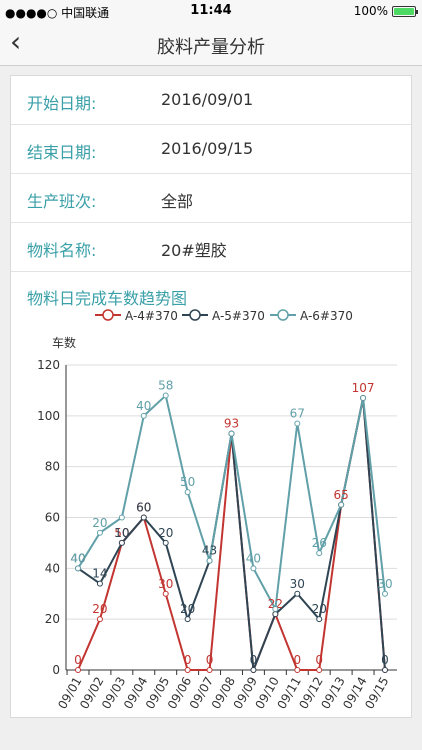 The width and height of the screenshot is (422, 750). Describe the element at coordinates (99, 574) in the screenshot. I see `data-label: 14` at that location.